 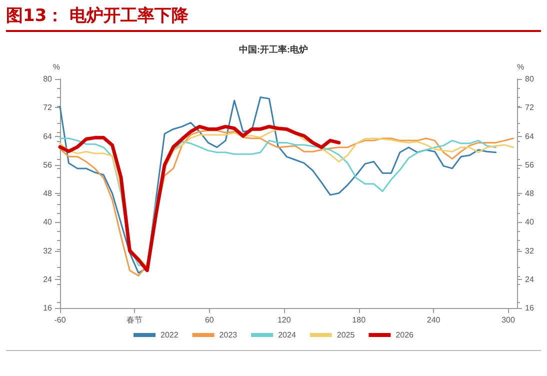 What do you see at coordinates (405, 335) in the screenshot?
I see `legend-label: 2026` at bounding box center [405, 335].